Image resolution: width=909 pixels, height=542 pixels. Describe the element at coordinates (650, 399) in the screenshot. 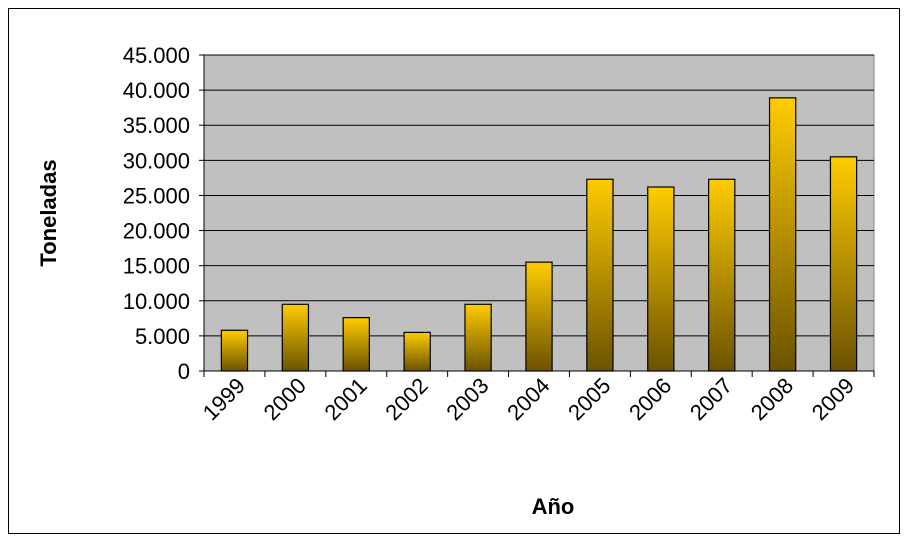

I see `x-tick-label: 2006` at that location.